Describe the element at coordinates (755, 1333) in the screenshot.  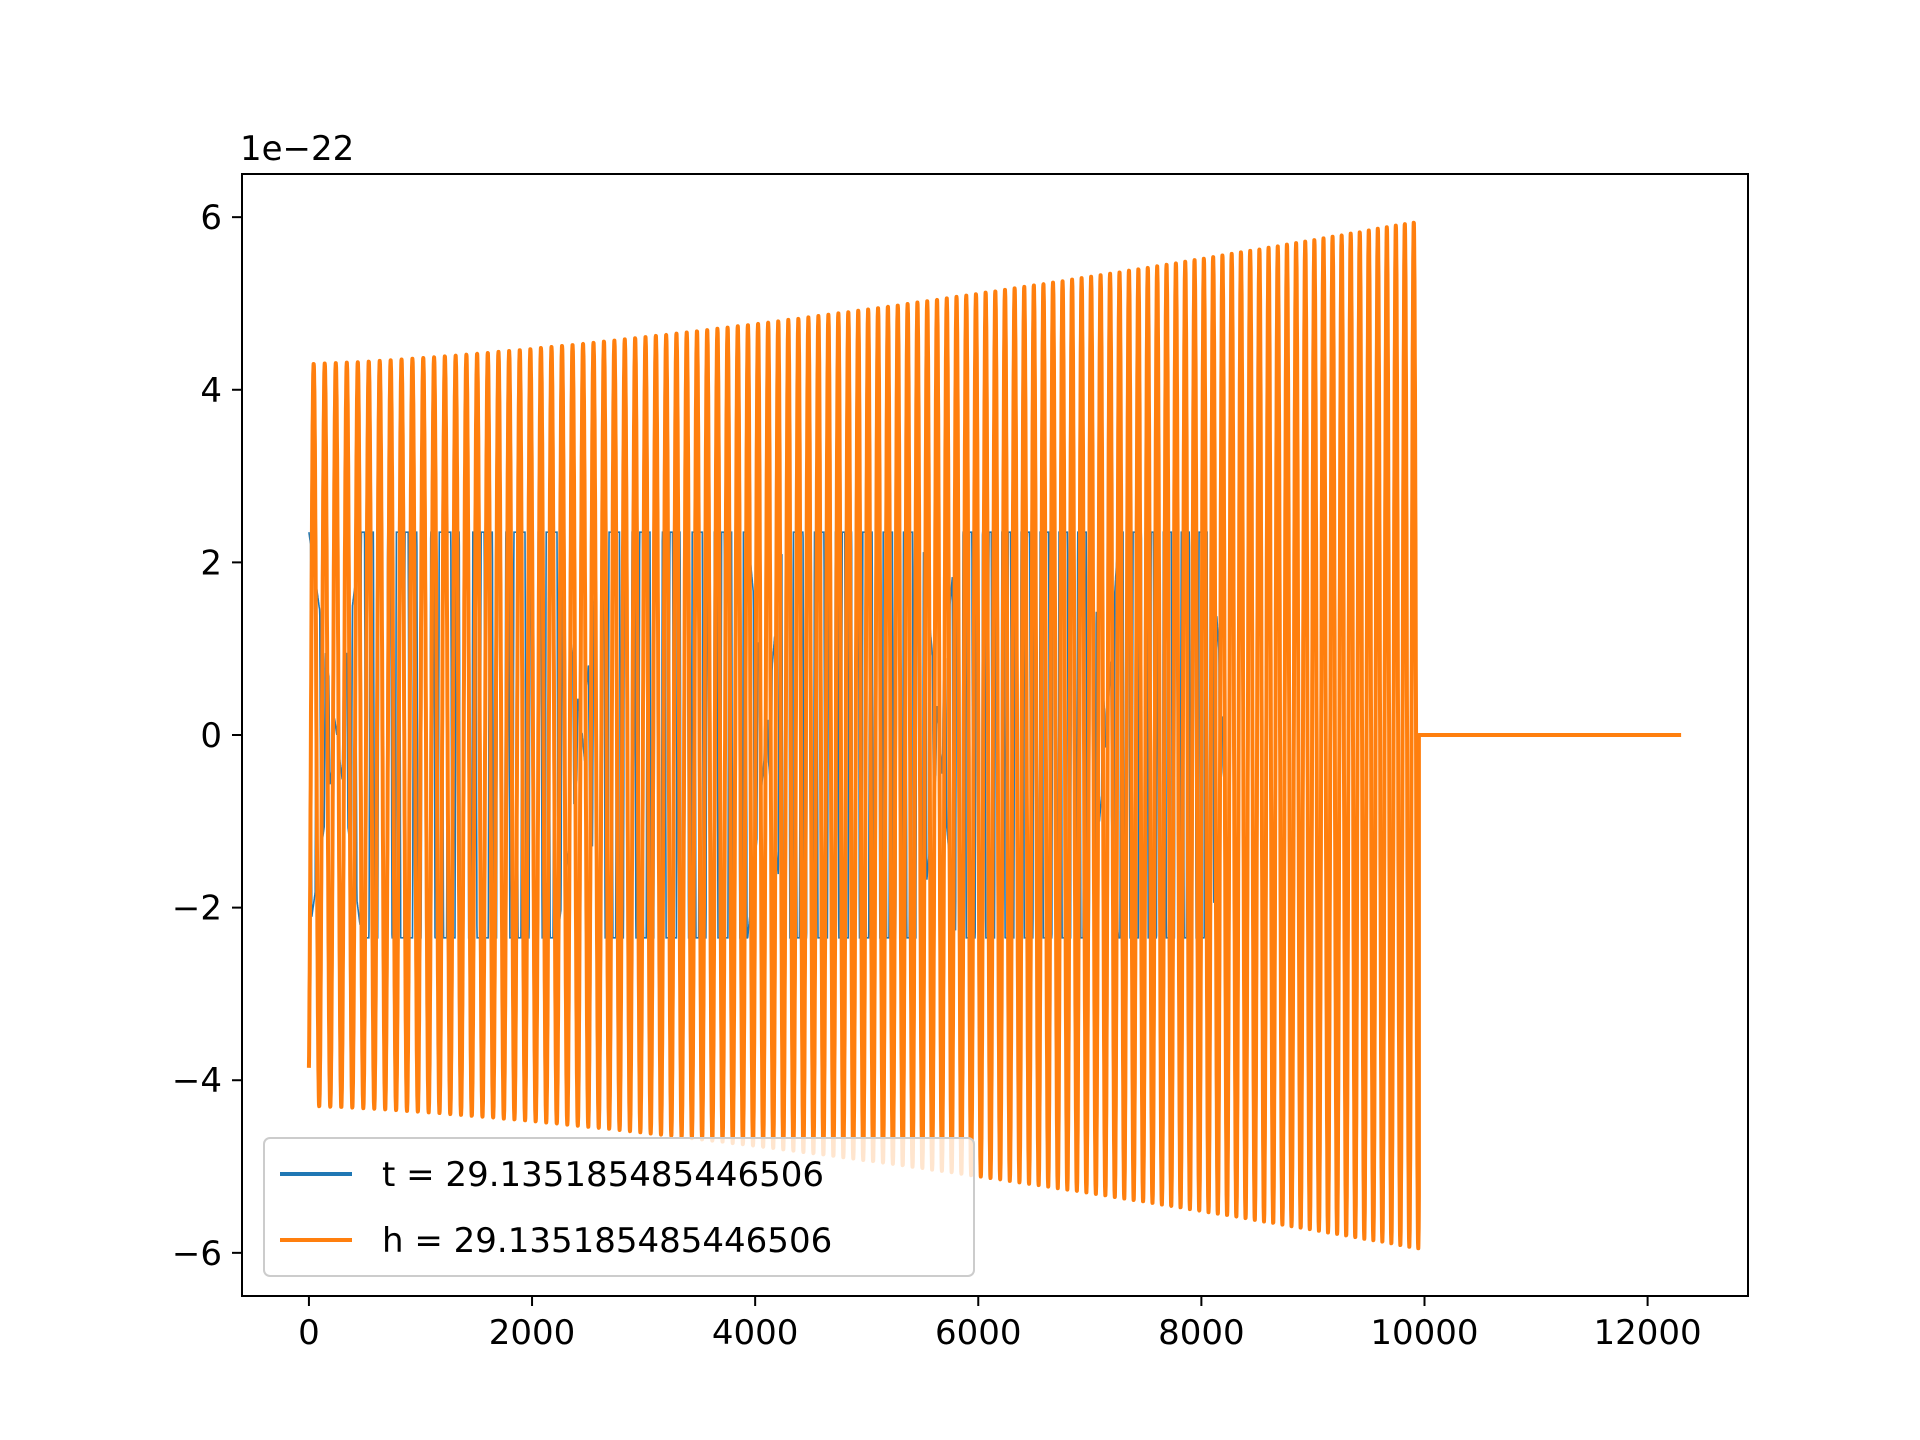
I see `x-tick-label: 4000` at that location.